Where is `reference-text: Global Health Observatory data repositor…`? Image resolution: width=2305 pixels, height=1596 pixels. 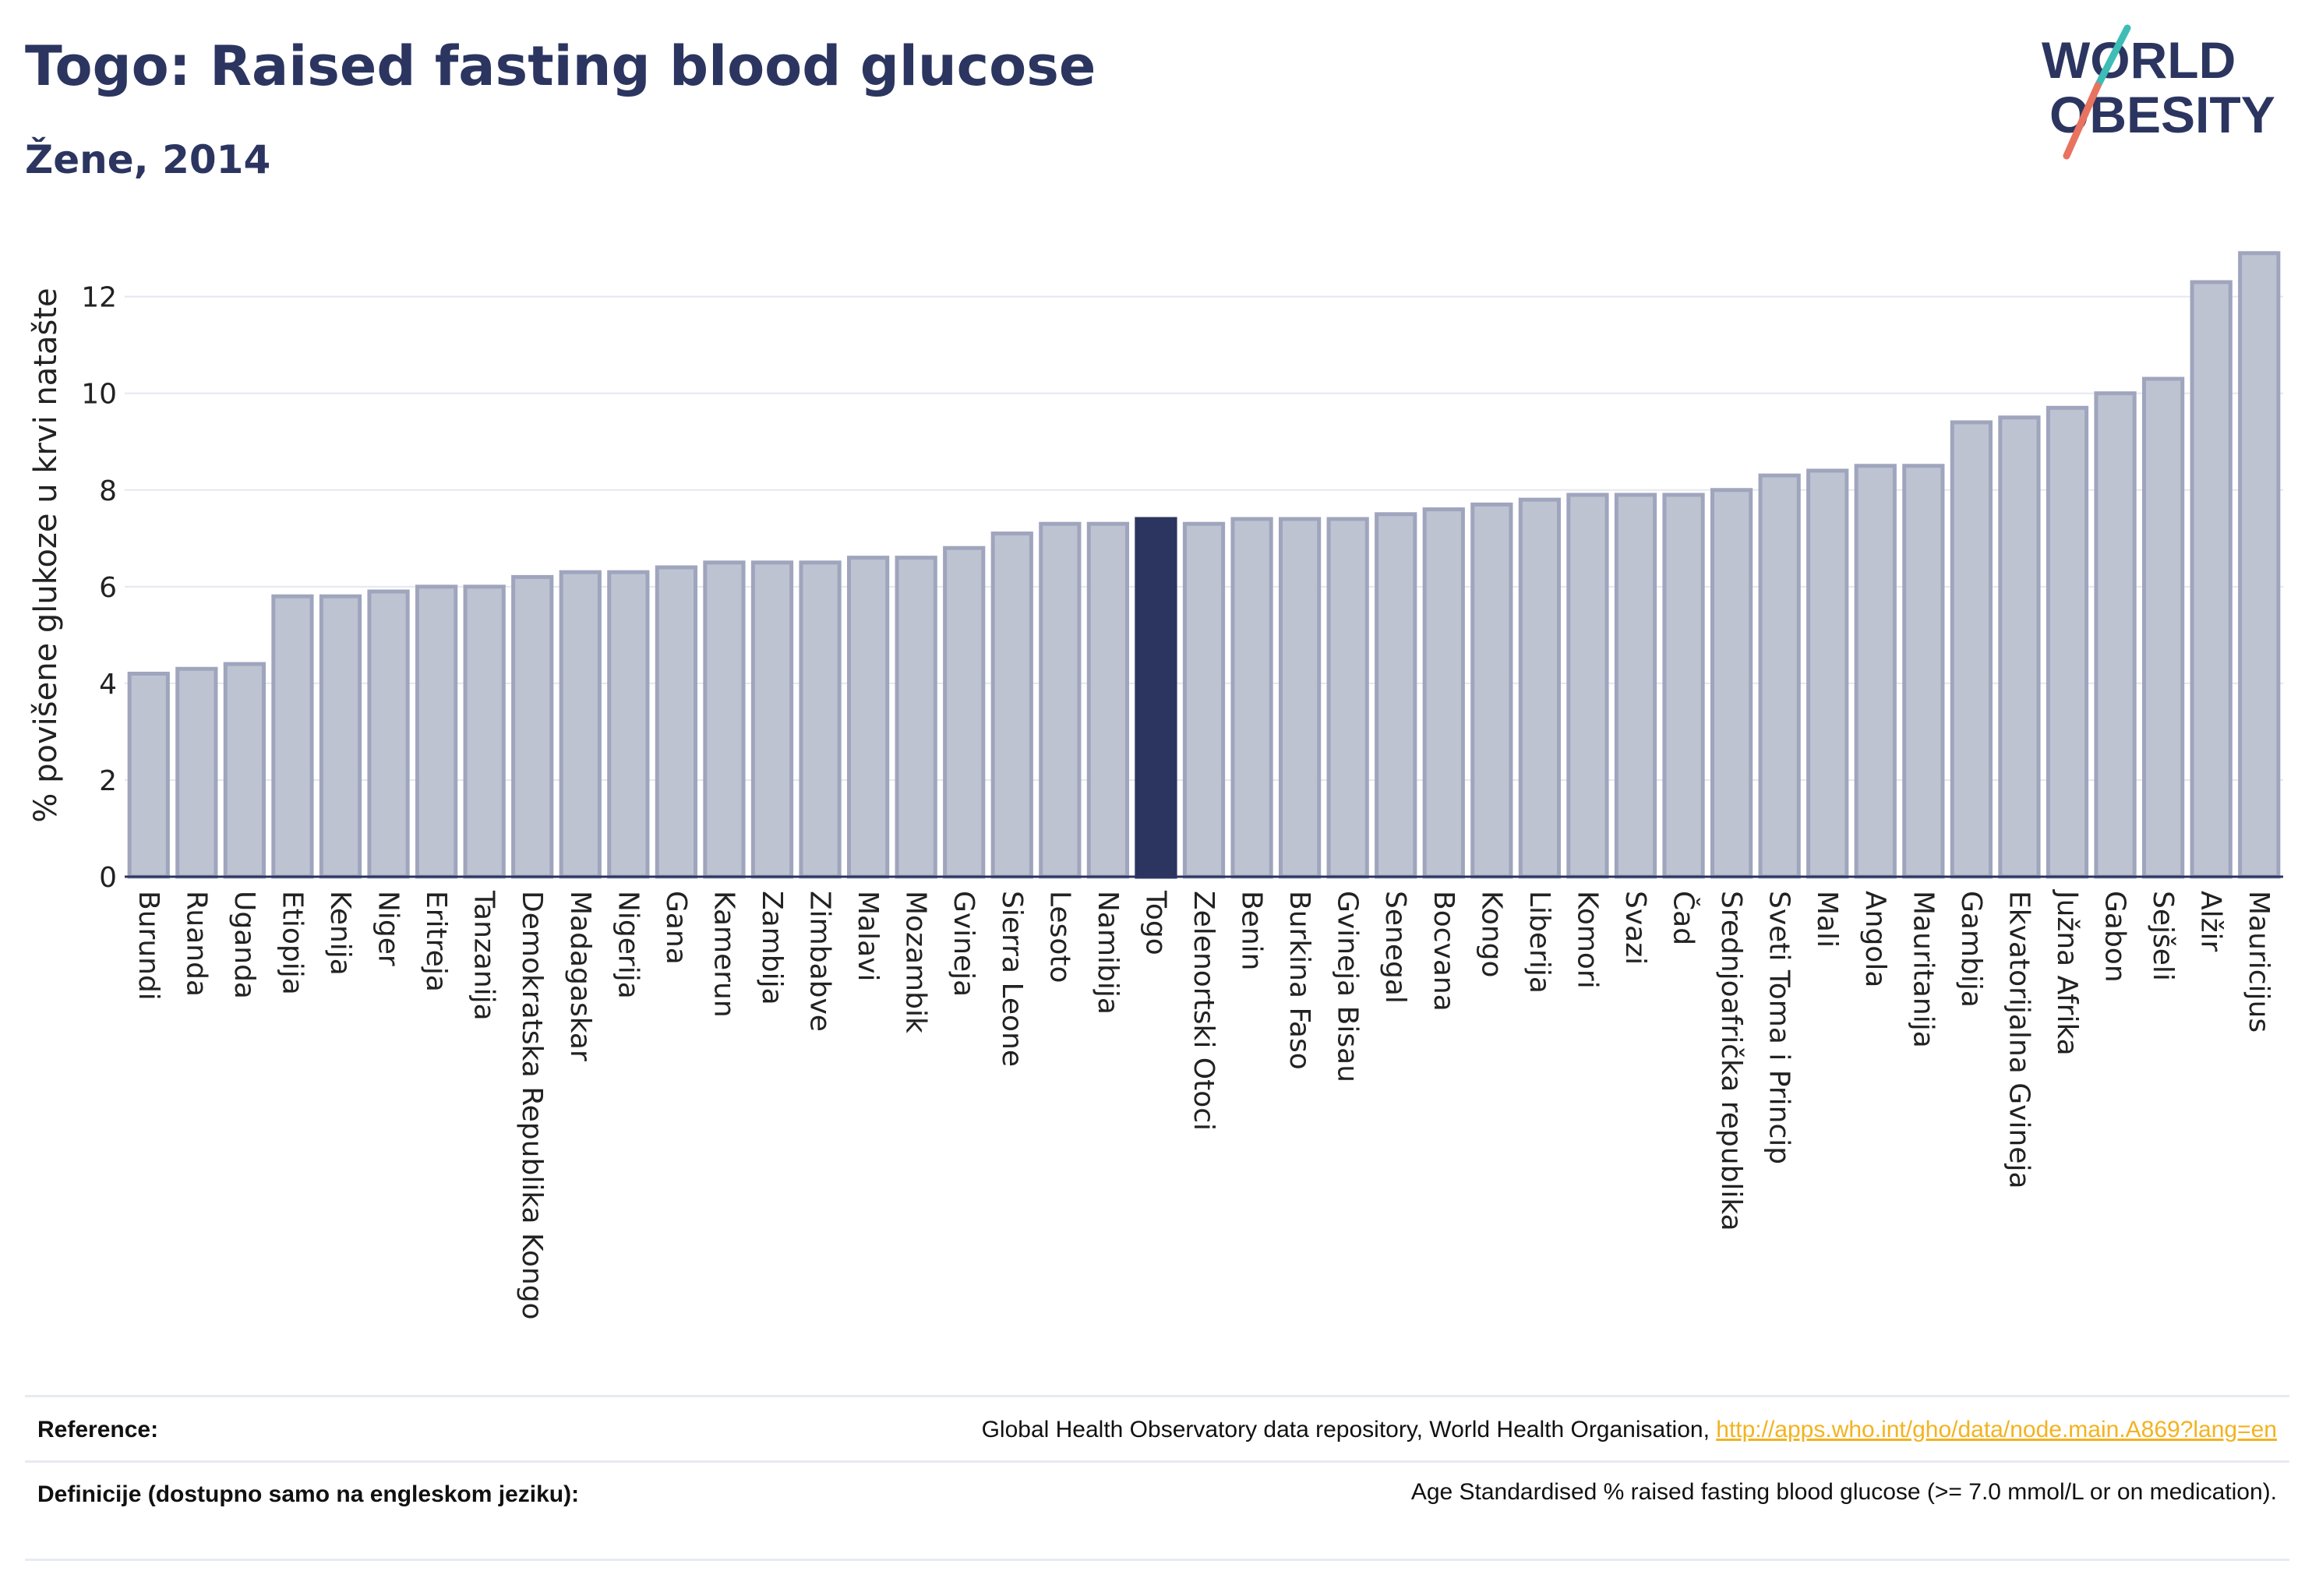
reference-text: Global Health Observatory data repositor… is located at coordinates (1345, 1429).